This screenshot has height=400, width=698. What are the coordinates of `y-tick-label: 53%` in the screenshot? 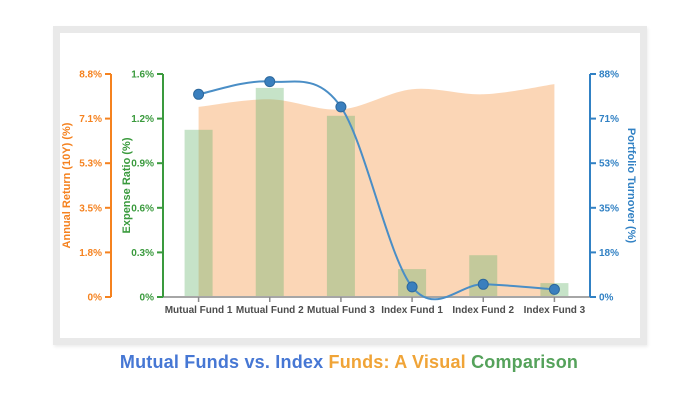 It's located at (609, 164).